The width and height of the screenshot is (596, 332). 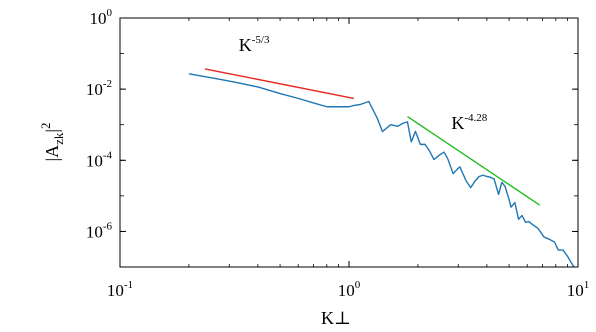 I want to click on y-axis-label-base: |A, so click(x=52, y=153).